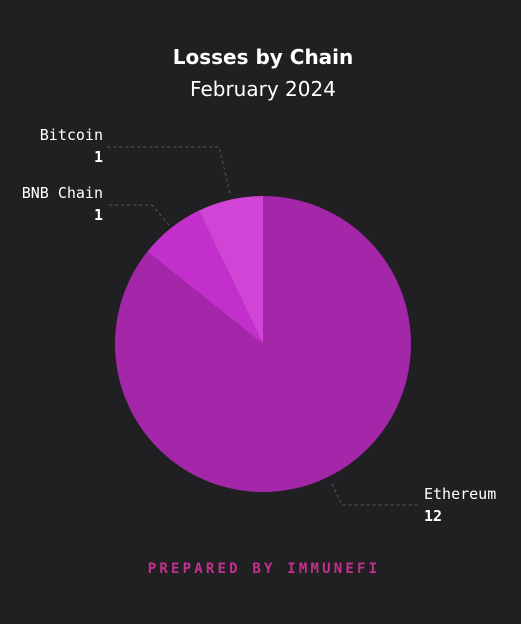  Describe the element at coordinates (263, 89) in the screenshot. I see `chart-subtitle: February 2024` at that location.